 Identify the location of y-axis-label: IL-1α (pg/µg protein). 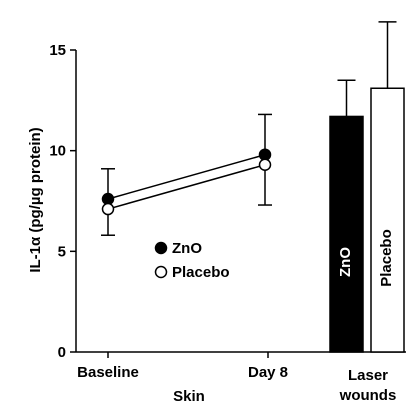
(35, 199).